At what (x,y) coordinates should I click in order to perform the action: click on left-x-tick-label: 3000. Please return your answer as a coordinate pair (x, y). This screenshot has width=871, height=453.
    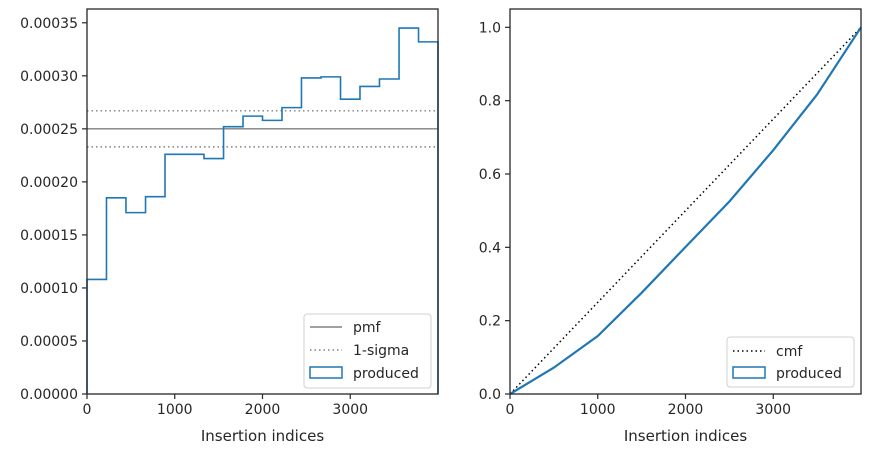
    Looking at the image, I should click on (350, 410).